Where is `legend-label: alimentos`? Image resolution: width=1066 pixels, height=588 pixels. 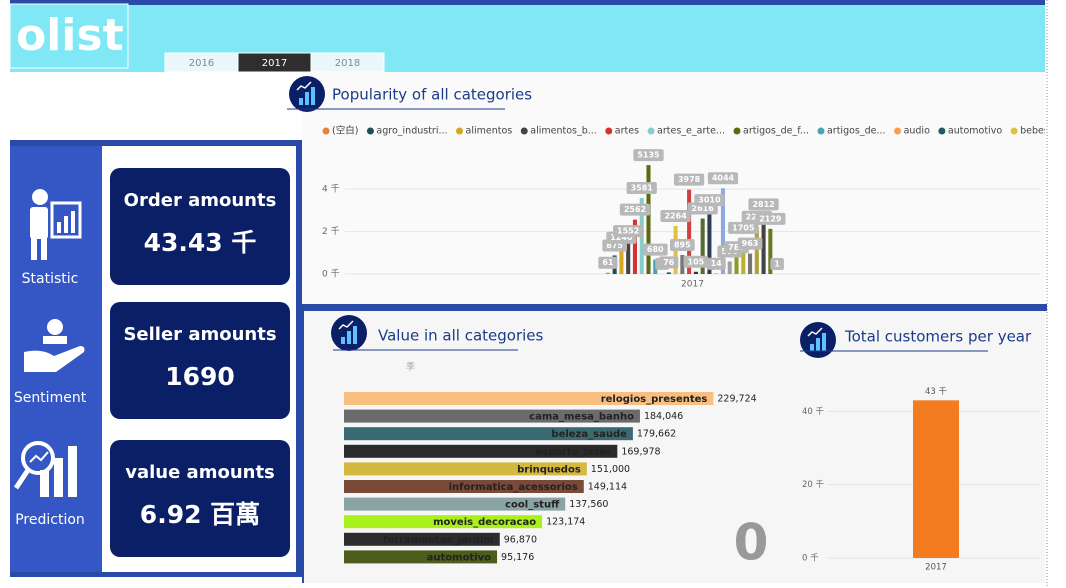
legend-label: alimentos is located at coordinates (489, 131).